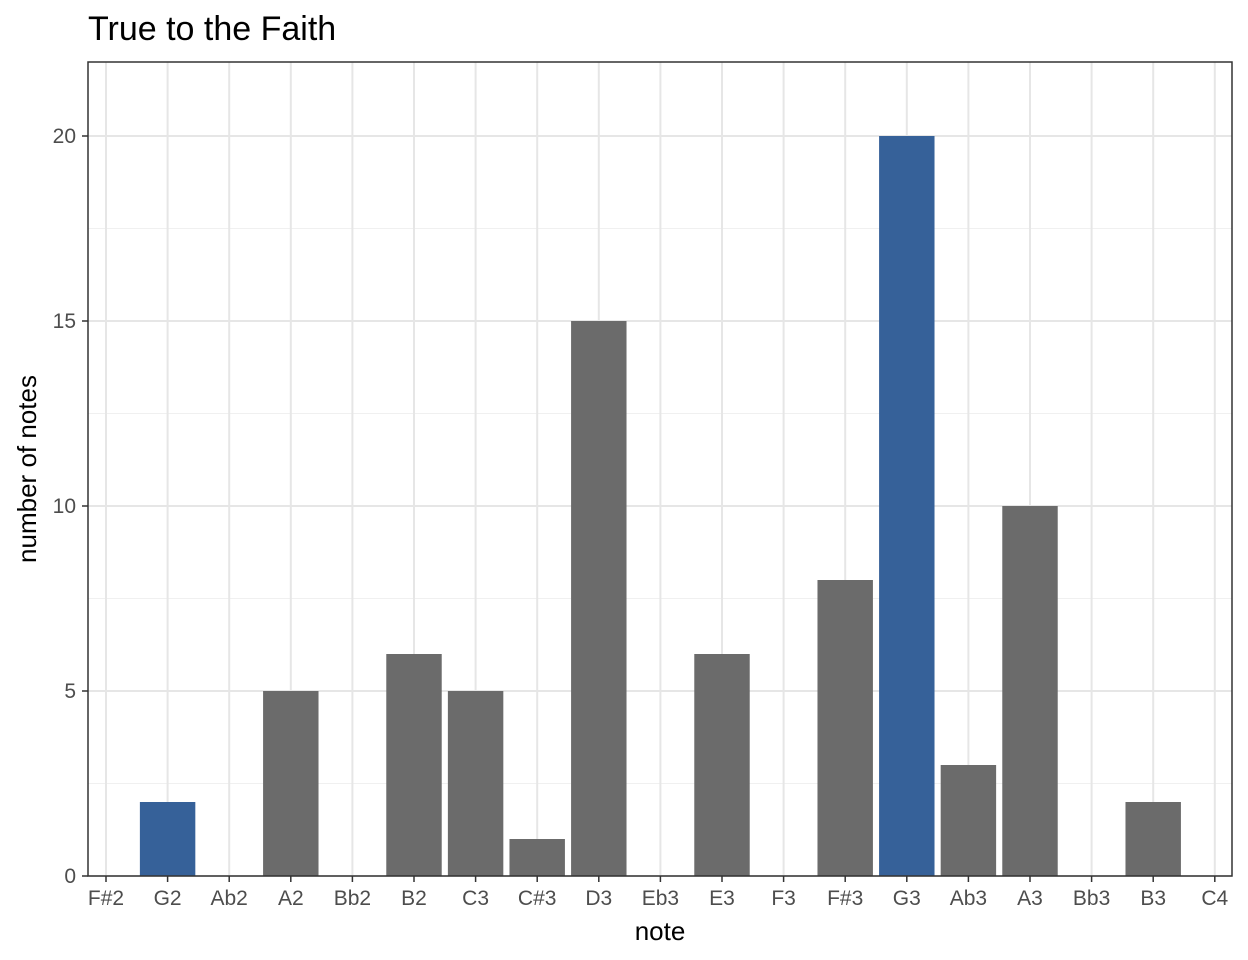 This screenshot has width=1248, height=960. Describe the element at coordinates (70, 691) in the screenshot. I see `y-tick-label: 5` at that location.